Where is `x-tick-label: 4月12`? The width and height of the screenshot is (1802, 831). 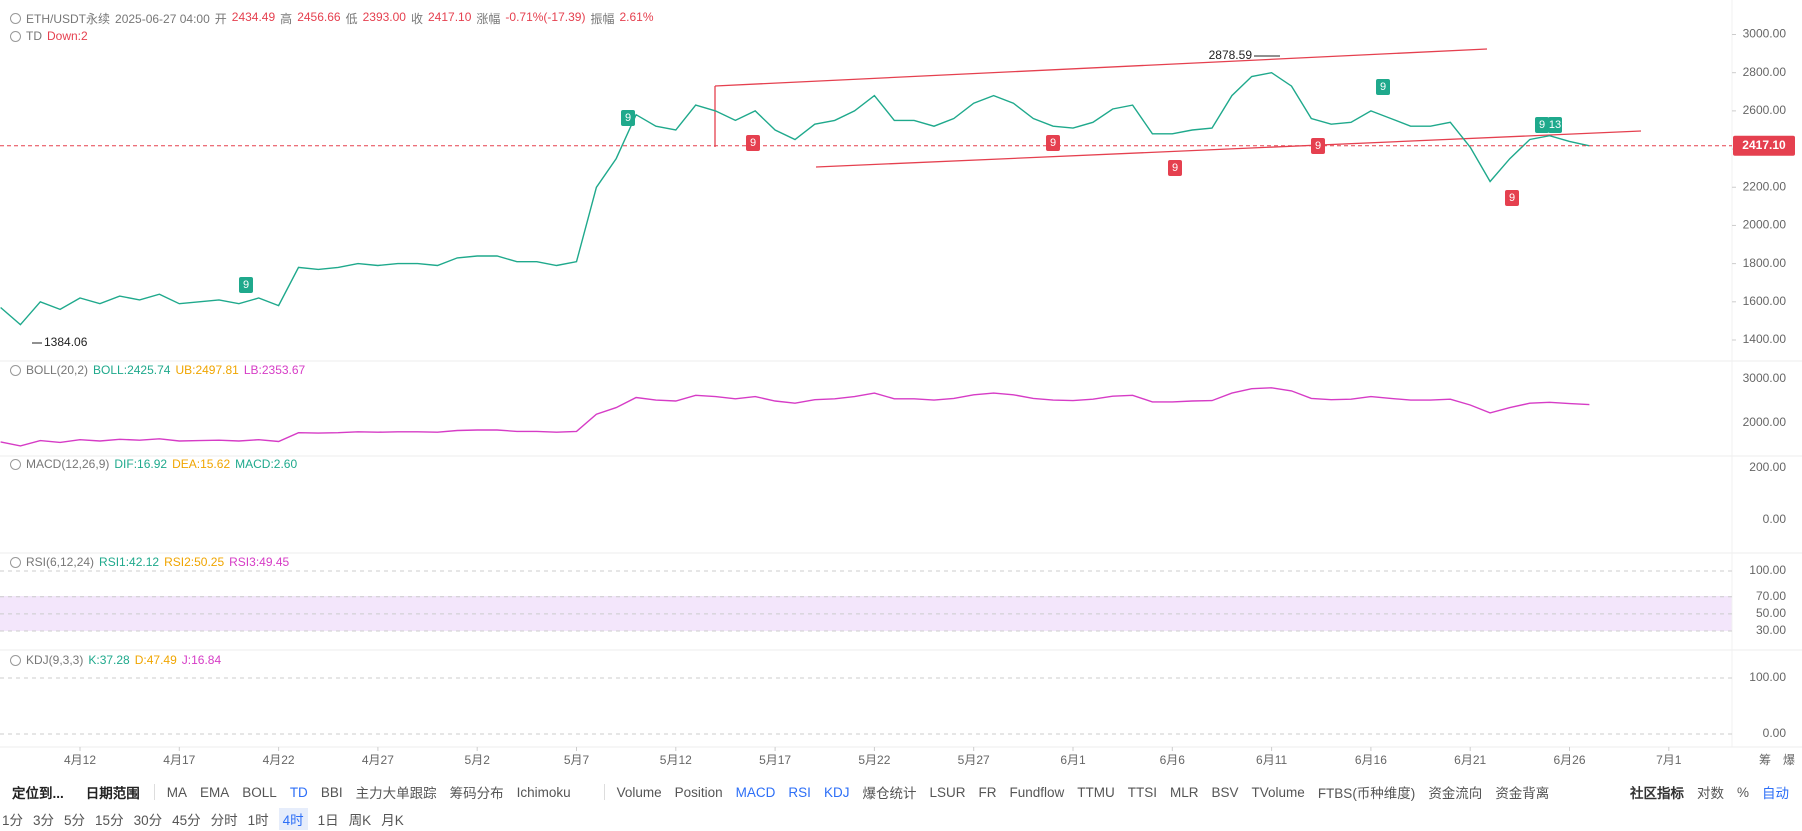 x-tick-label: 4月12 is located at coordinates (80, 760).